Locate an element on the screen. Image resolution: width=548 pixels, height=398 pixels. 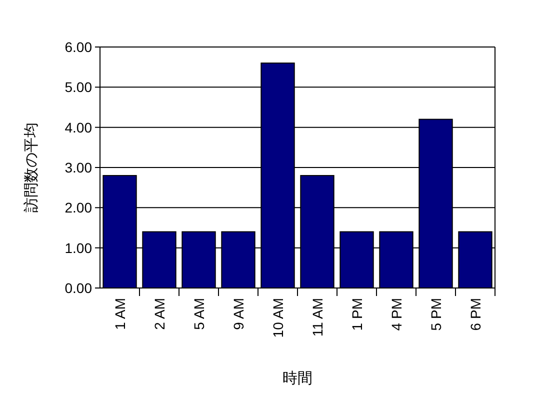
x-tick-label: 11 AM is located at coordinates (317, 317).